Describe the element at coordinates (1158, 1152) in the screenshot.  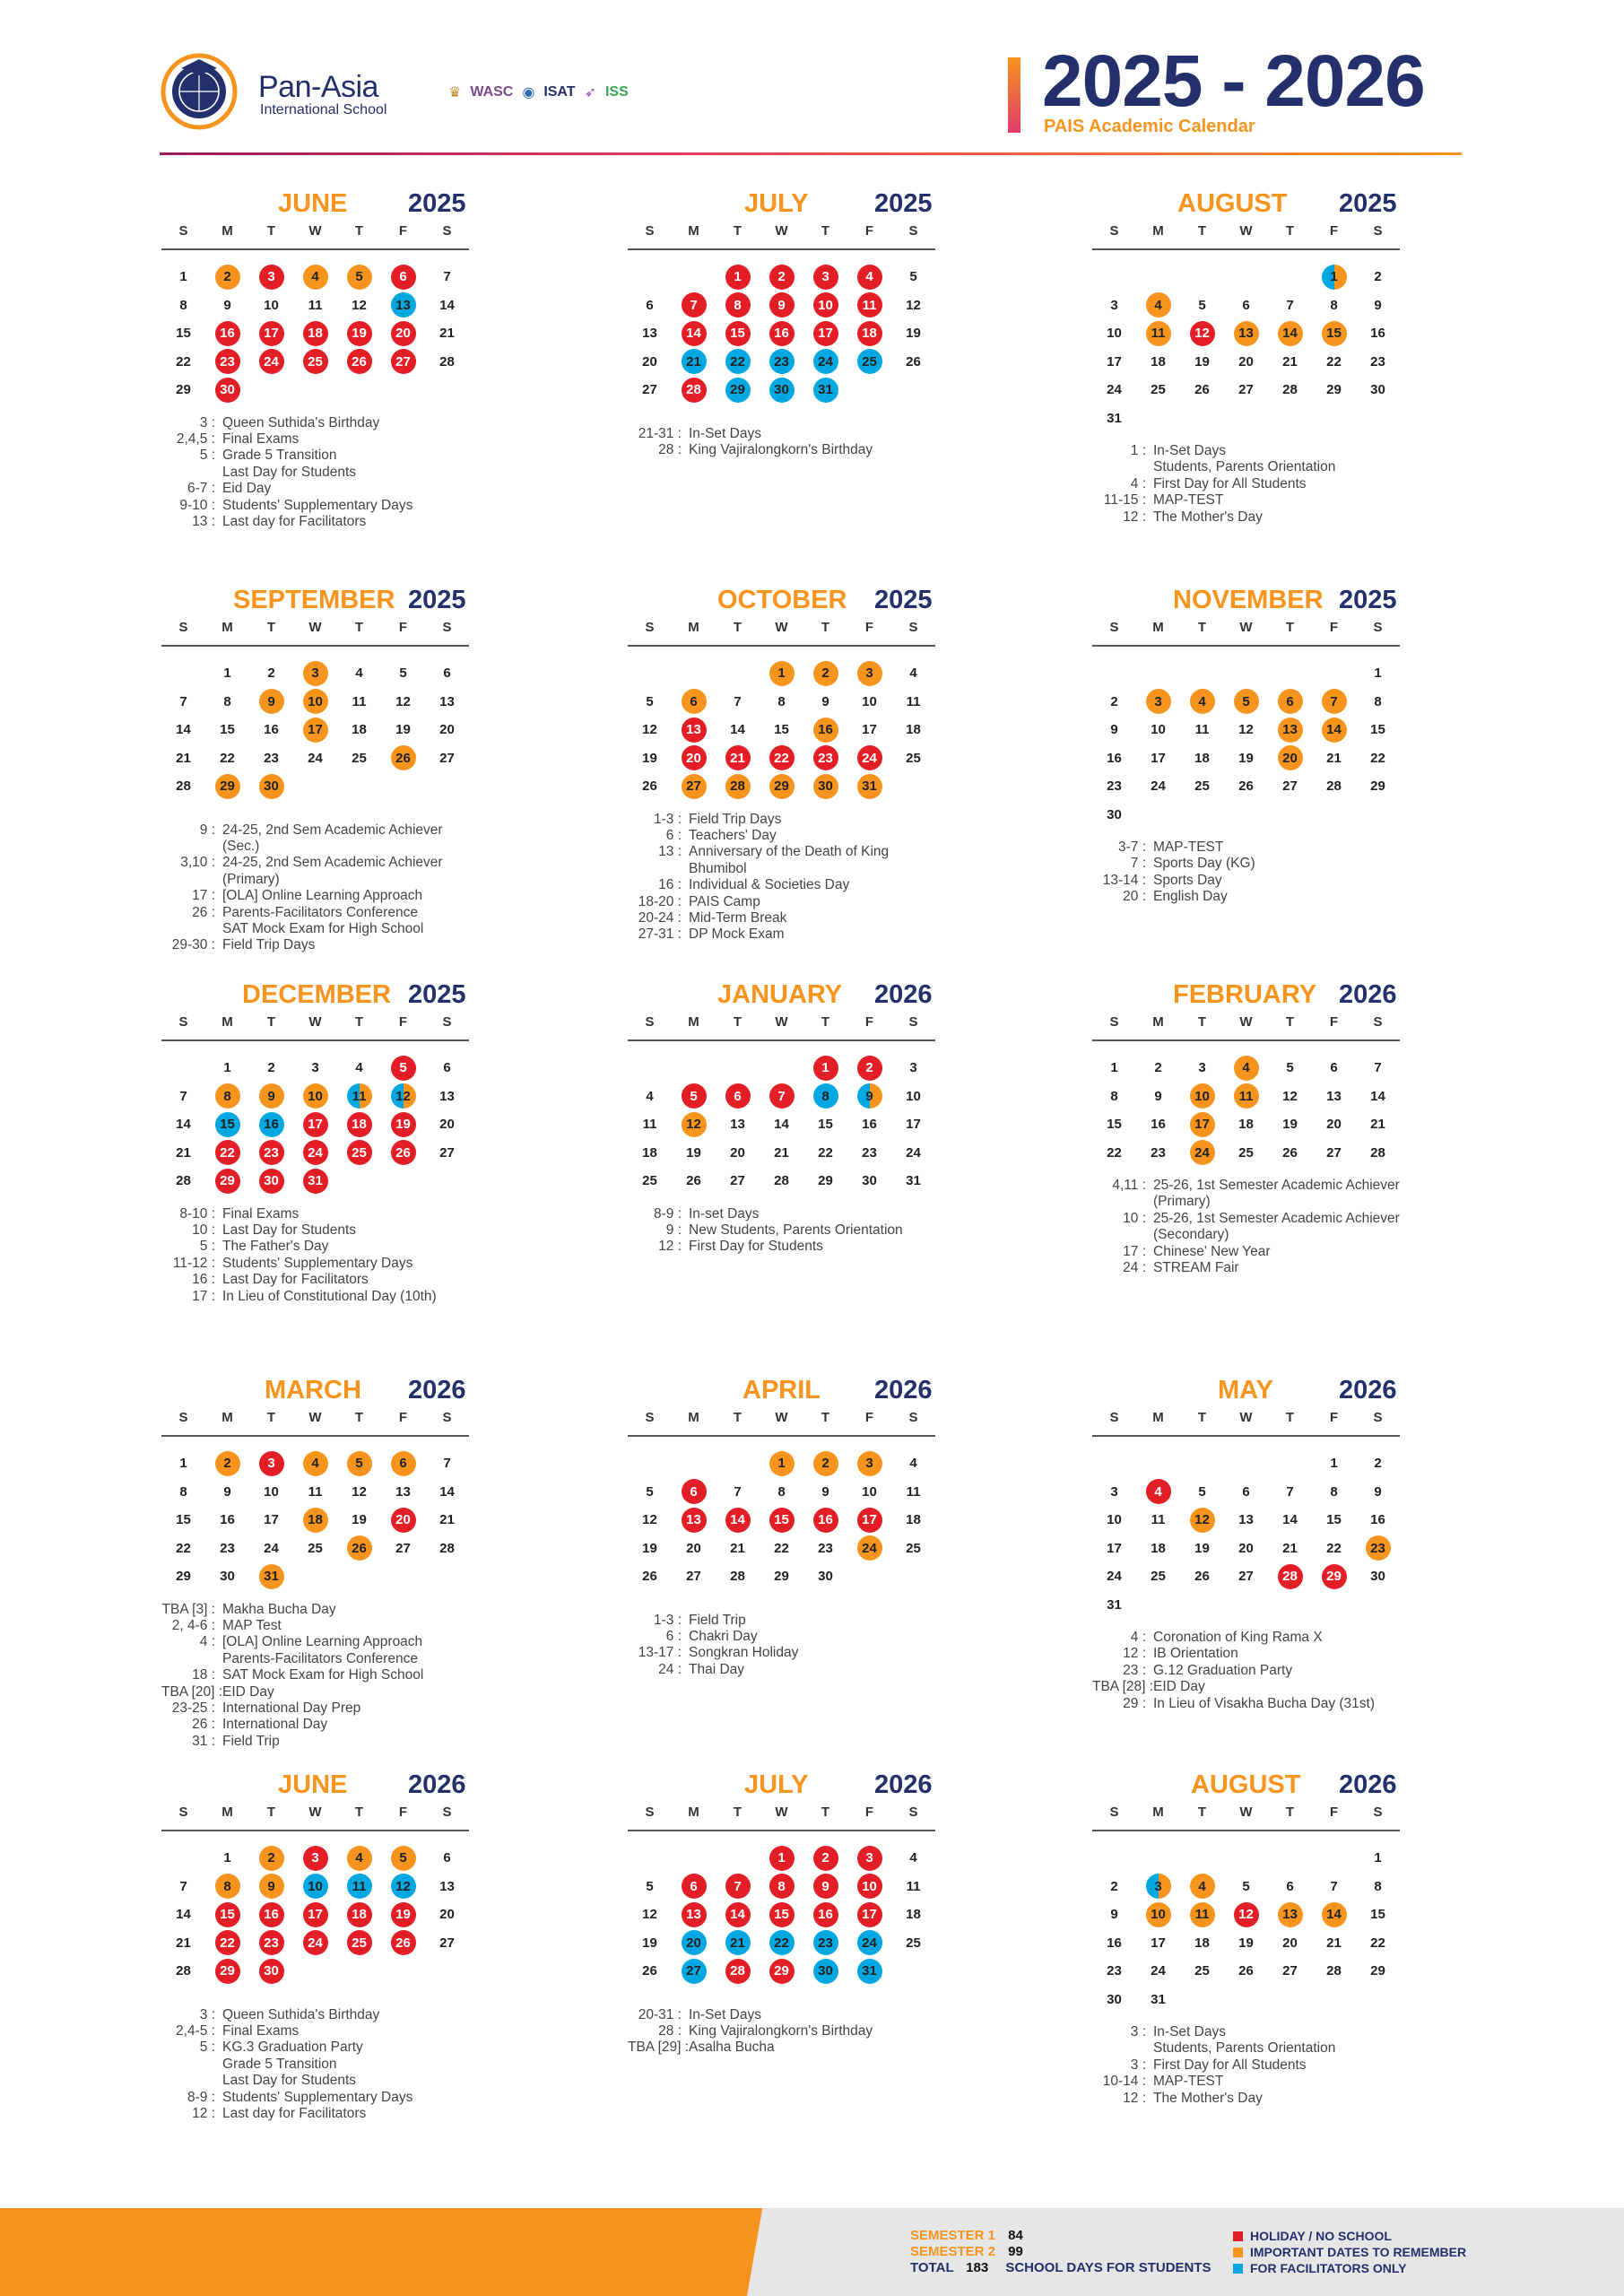
I see `day-number: 23` at that location.